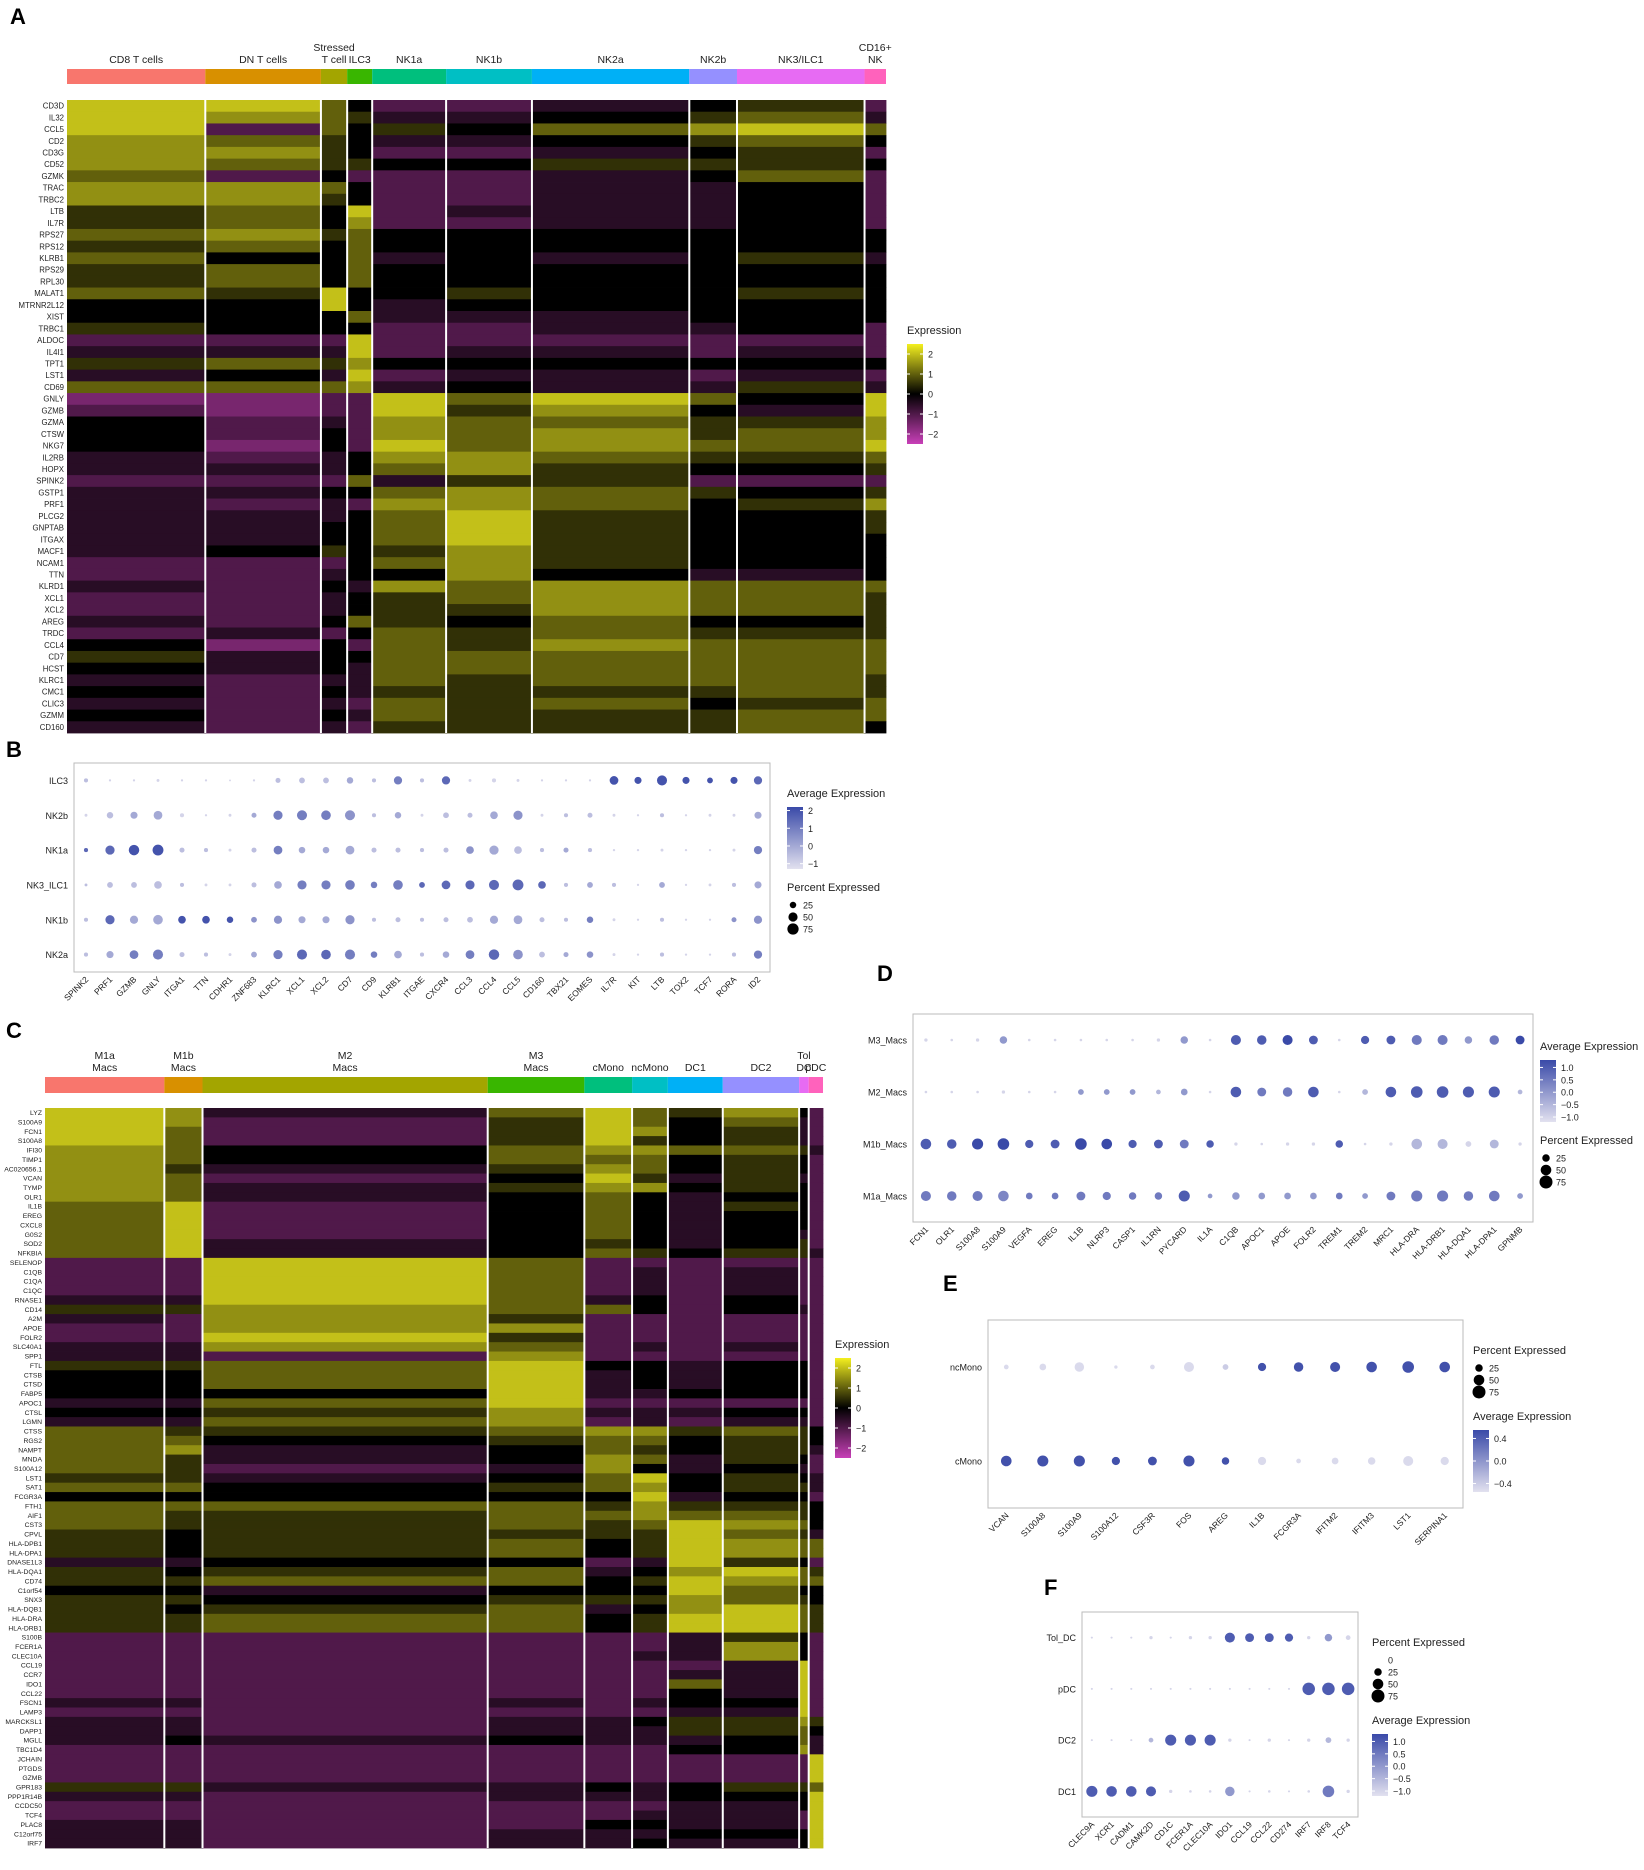 The image size is (1644, 1870). Describe the element at coordinates (1326, 1523) in the screenshot. I see `x-tick-label: IFITM2` at that location.